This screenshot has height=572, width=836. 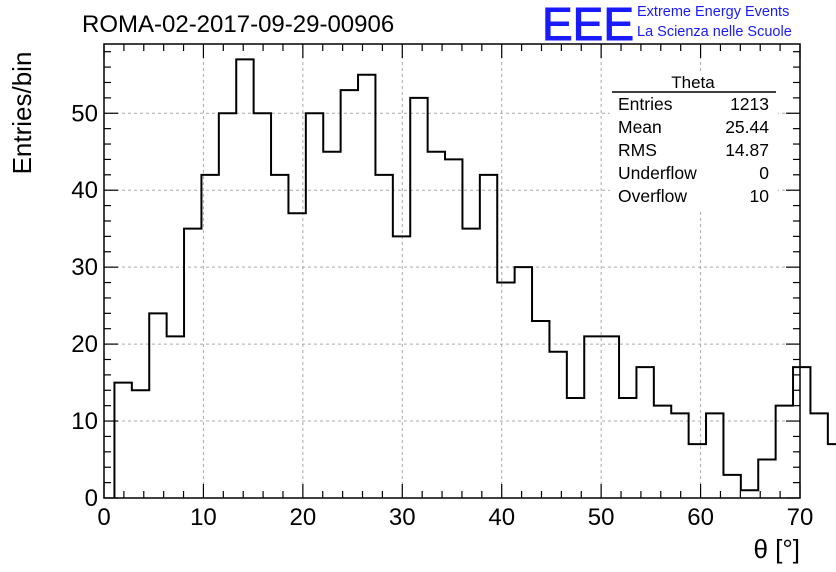 I want to click on stats-title: Theta, so click(x=693, y=82).